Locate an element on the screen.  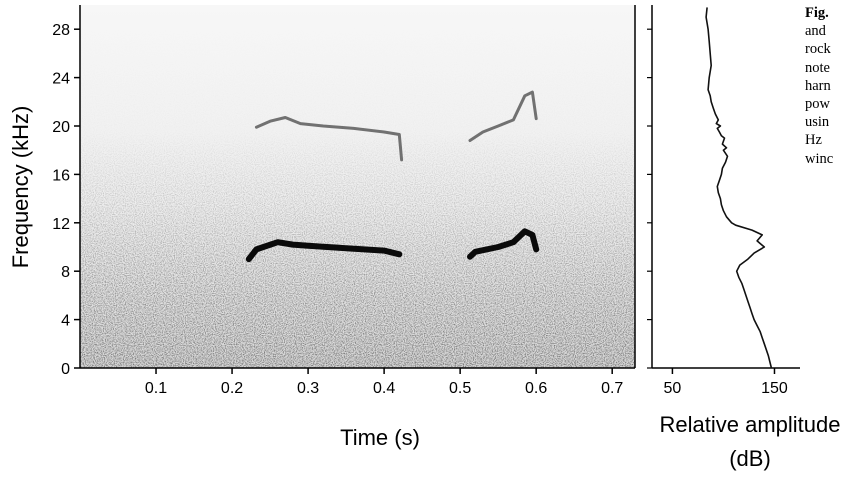
caption-line: harn is located at coordinates (818, 85).